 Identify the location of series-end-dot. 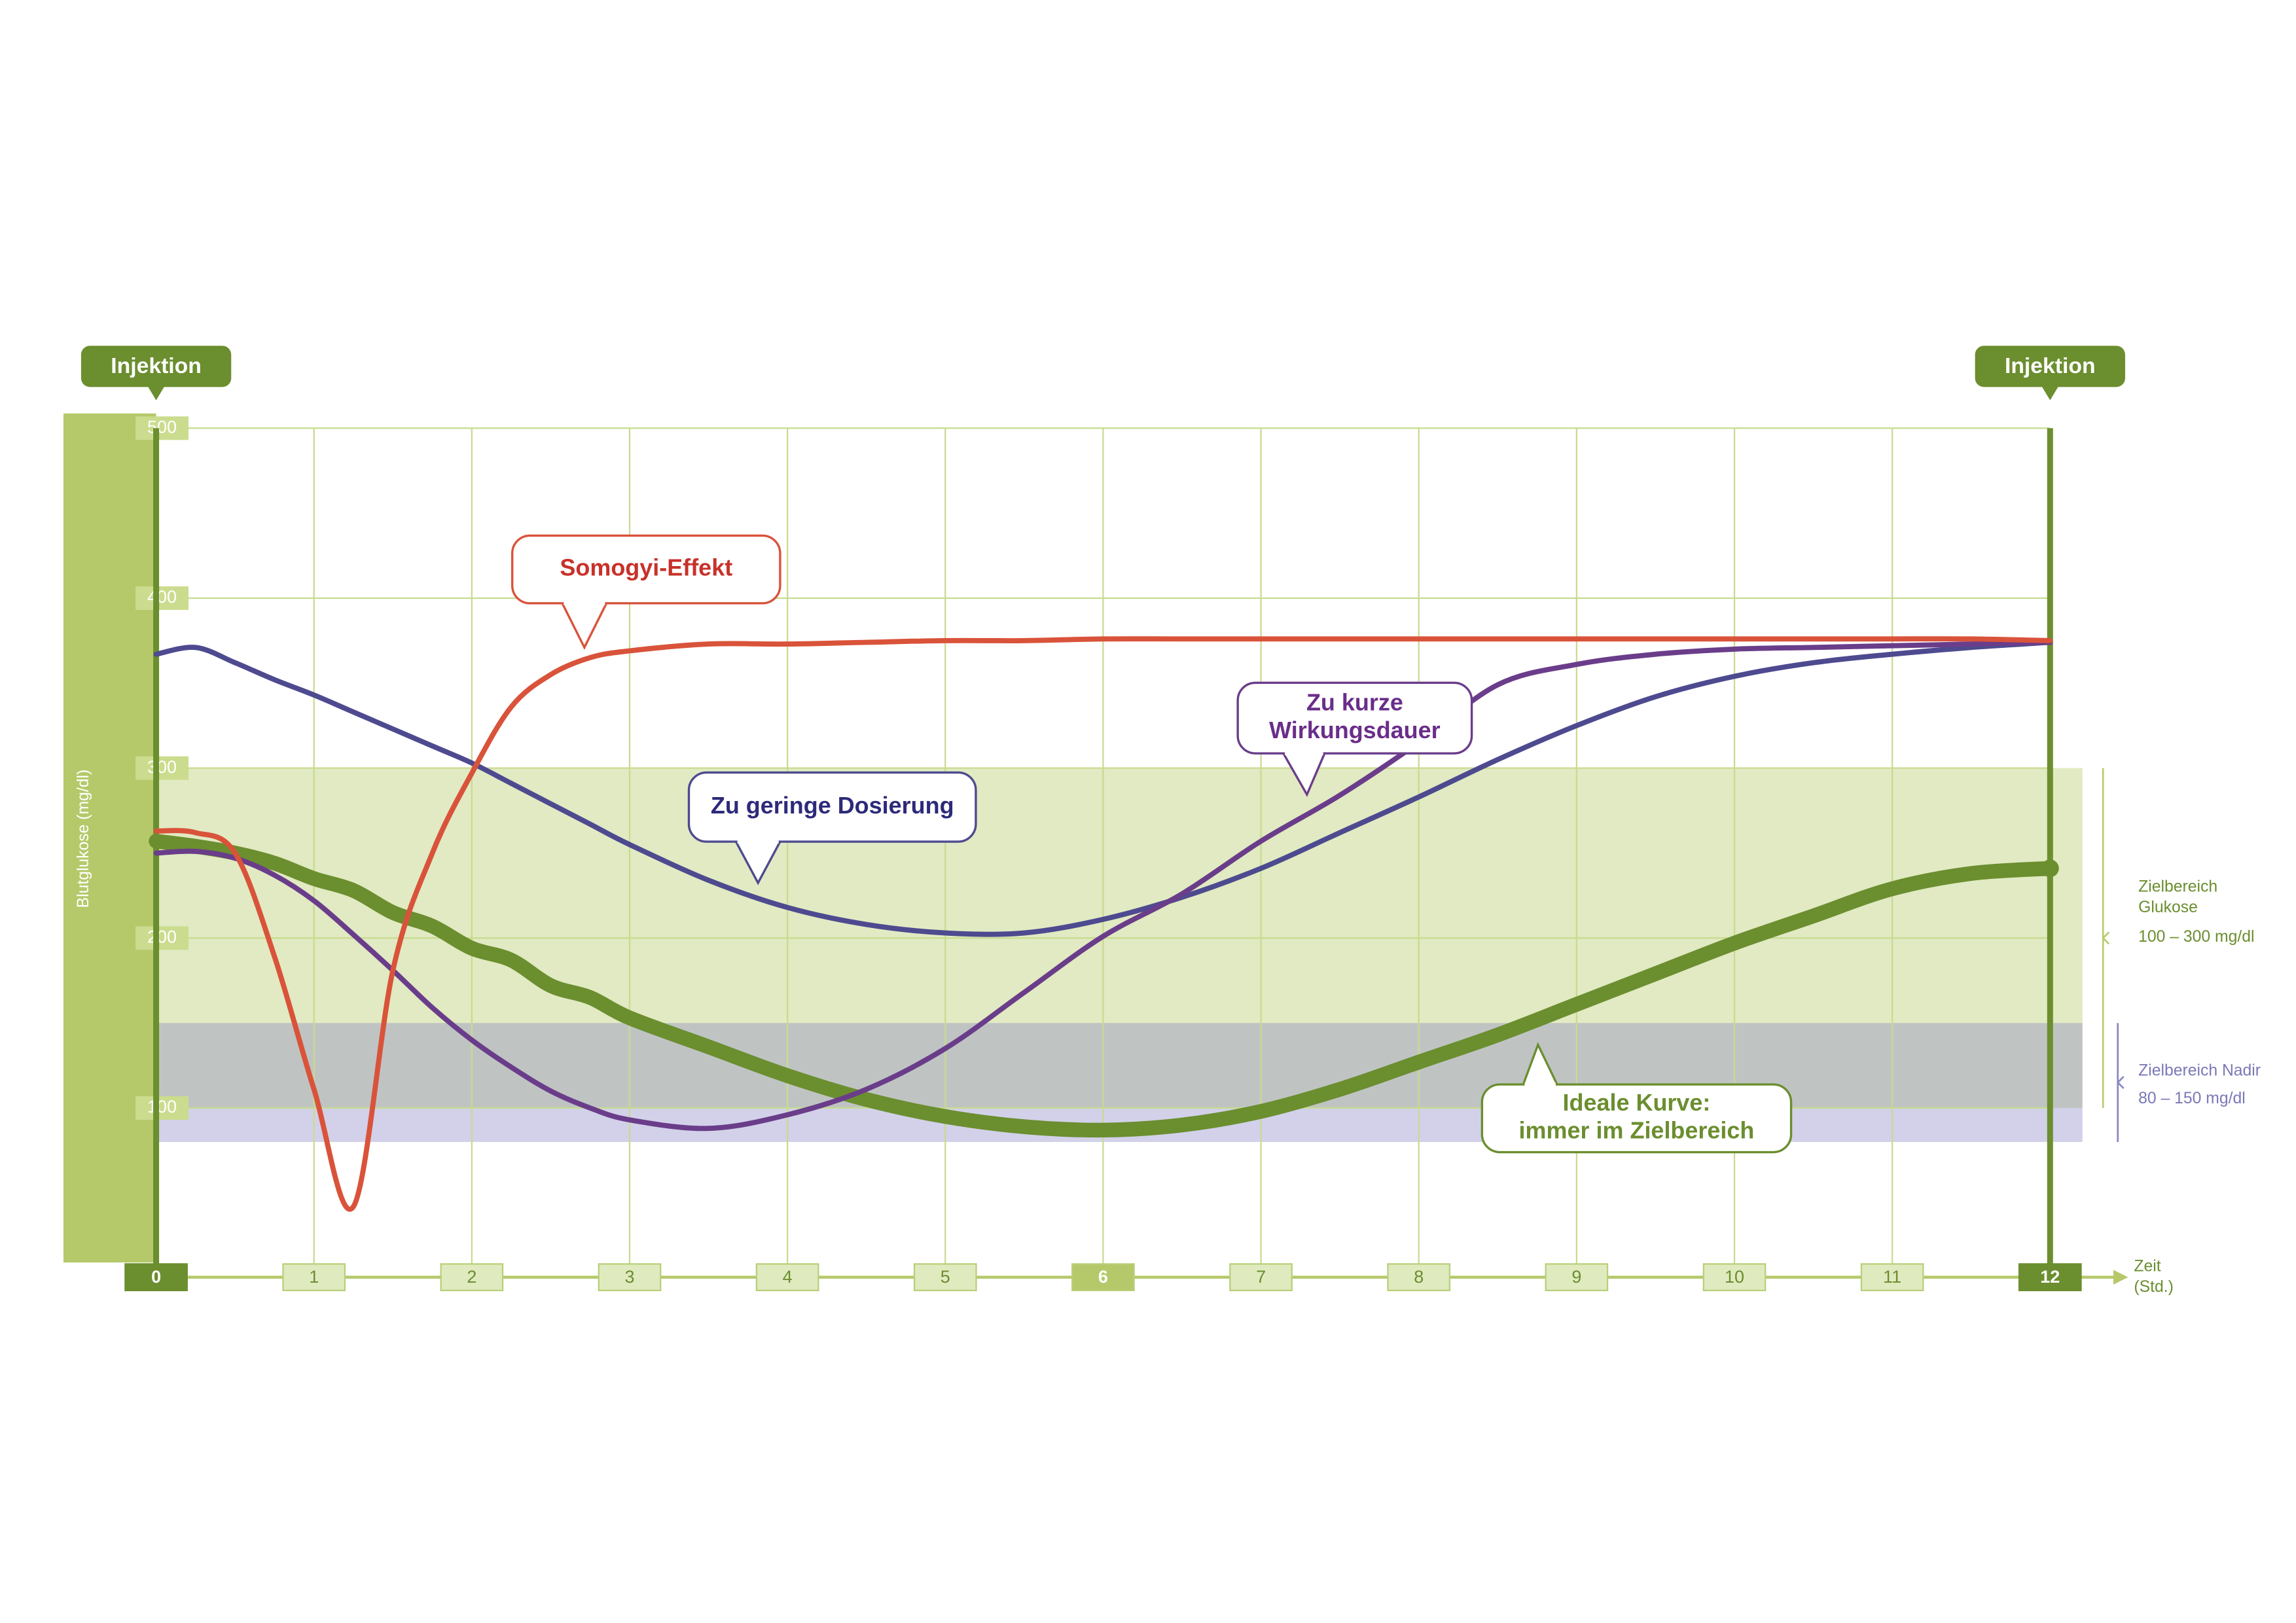
(2050, 869).